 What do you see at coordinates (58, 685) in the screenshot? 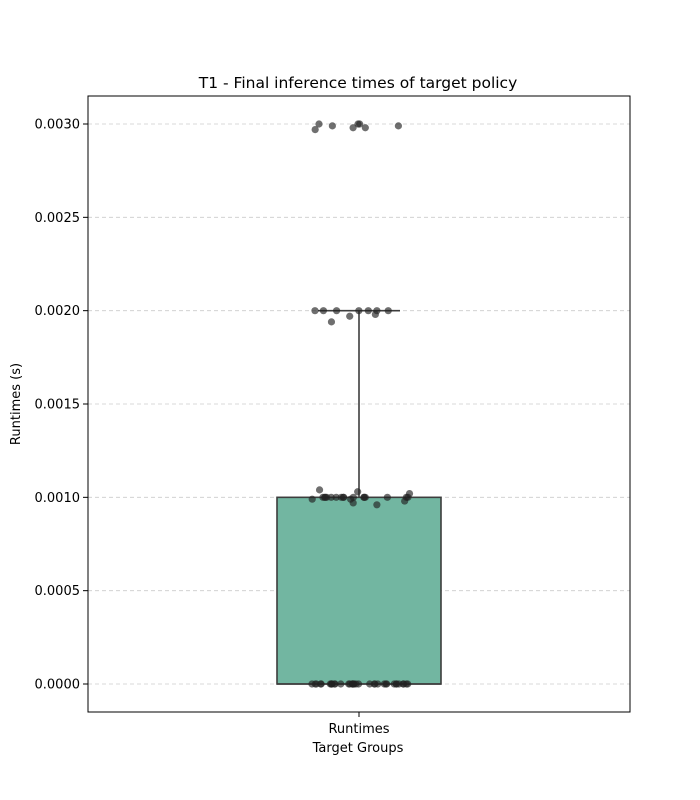
I see `y-tick-label: 0.0000` at bounding box center [58, 685].